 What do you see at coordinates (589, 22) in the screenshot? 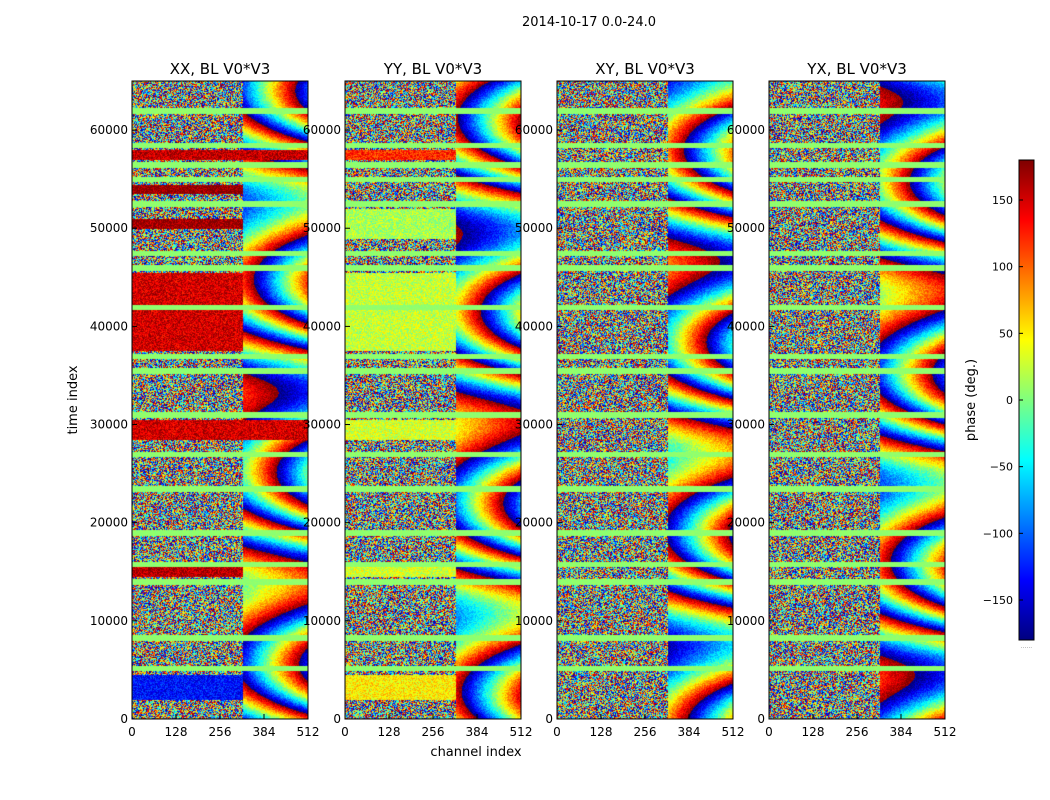
I see `figure-suptitle: 2014-10-17 0.0-24.0` at bounding box center [589, 22].